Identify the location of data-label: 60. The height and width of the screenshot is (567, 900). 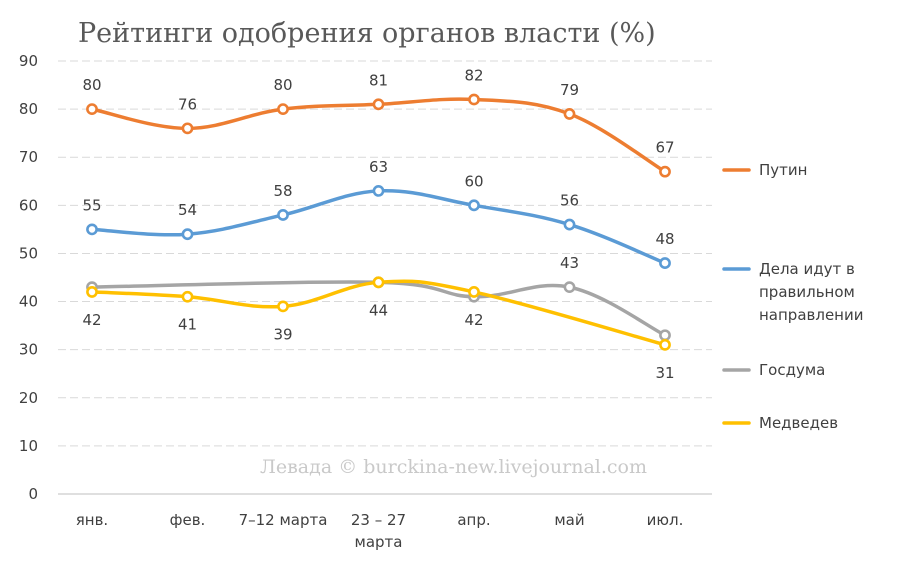
(473, 181).